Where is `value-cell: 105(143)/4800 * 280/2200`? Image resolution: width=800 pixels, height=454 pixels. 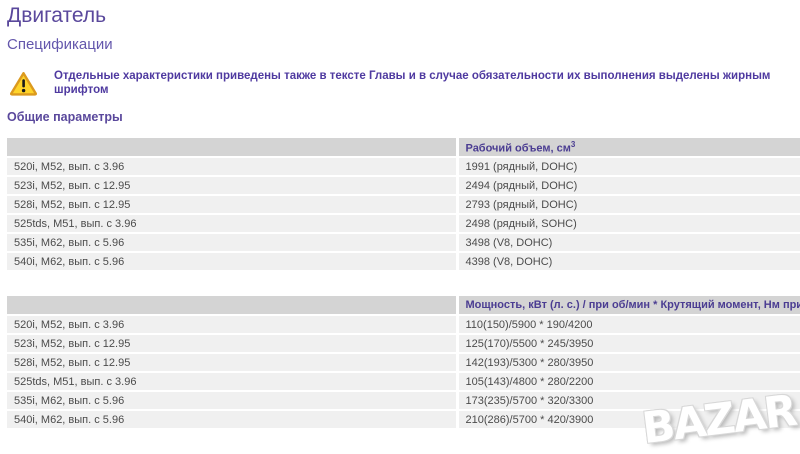 value-cell: 105(143)/4800 * 280/2200 is located at coordinates (628, 382).